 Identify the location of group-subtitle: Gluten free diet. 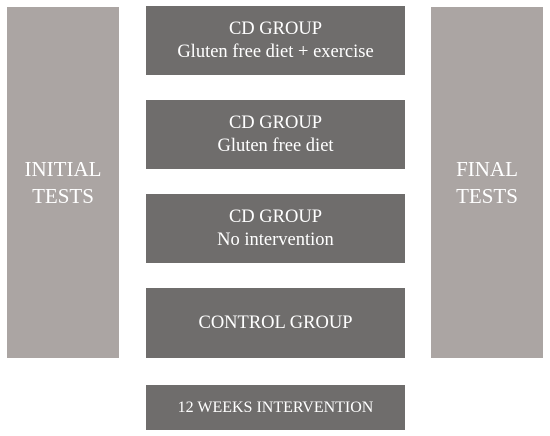
(275, 145).